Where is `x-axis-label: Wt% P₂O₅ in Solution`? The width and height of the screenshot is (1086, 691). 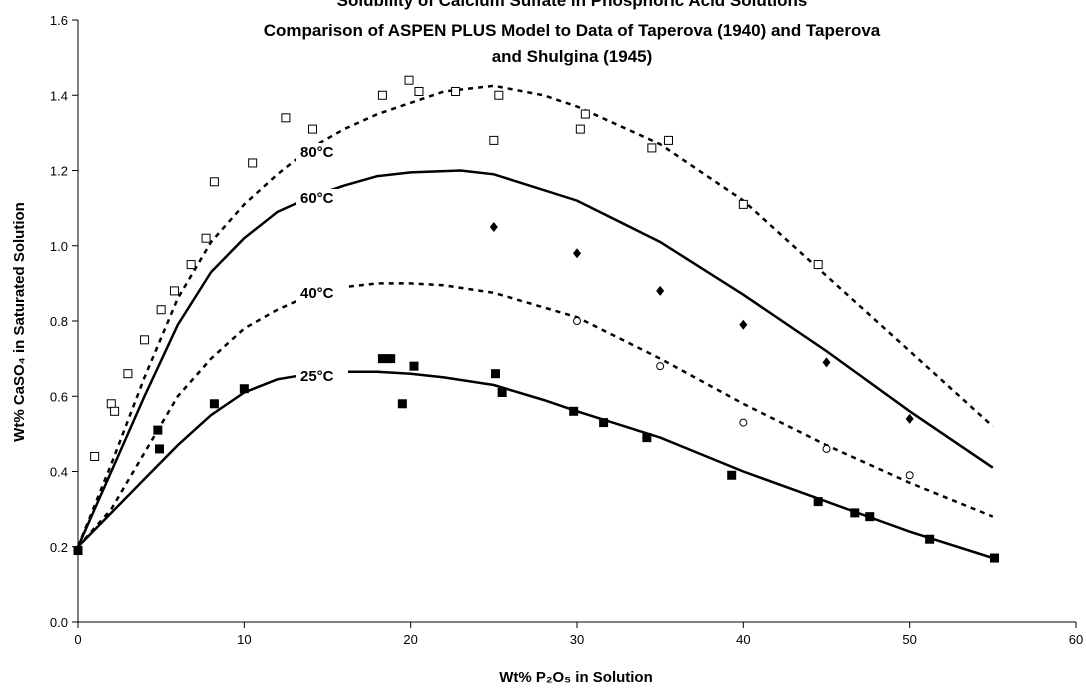
x-axis-label: Wt% P₂O₅ in Solution is located at coordinates (576, 677).